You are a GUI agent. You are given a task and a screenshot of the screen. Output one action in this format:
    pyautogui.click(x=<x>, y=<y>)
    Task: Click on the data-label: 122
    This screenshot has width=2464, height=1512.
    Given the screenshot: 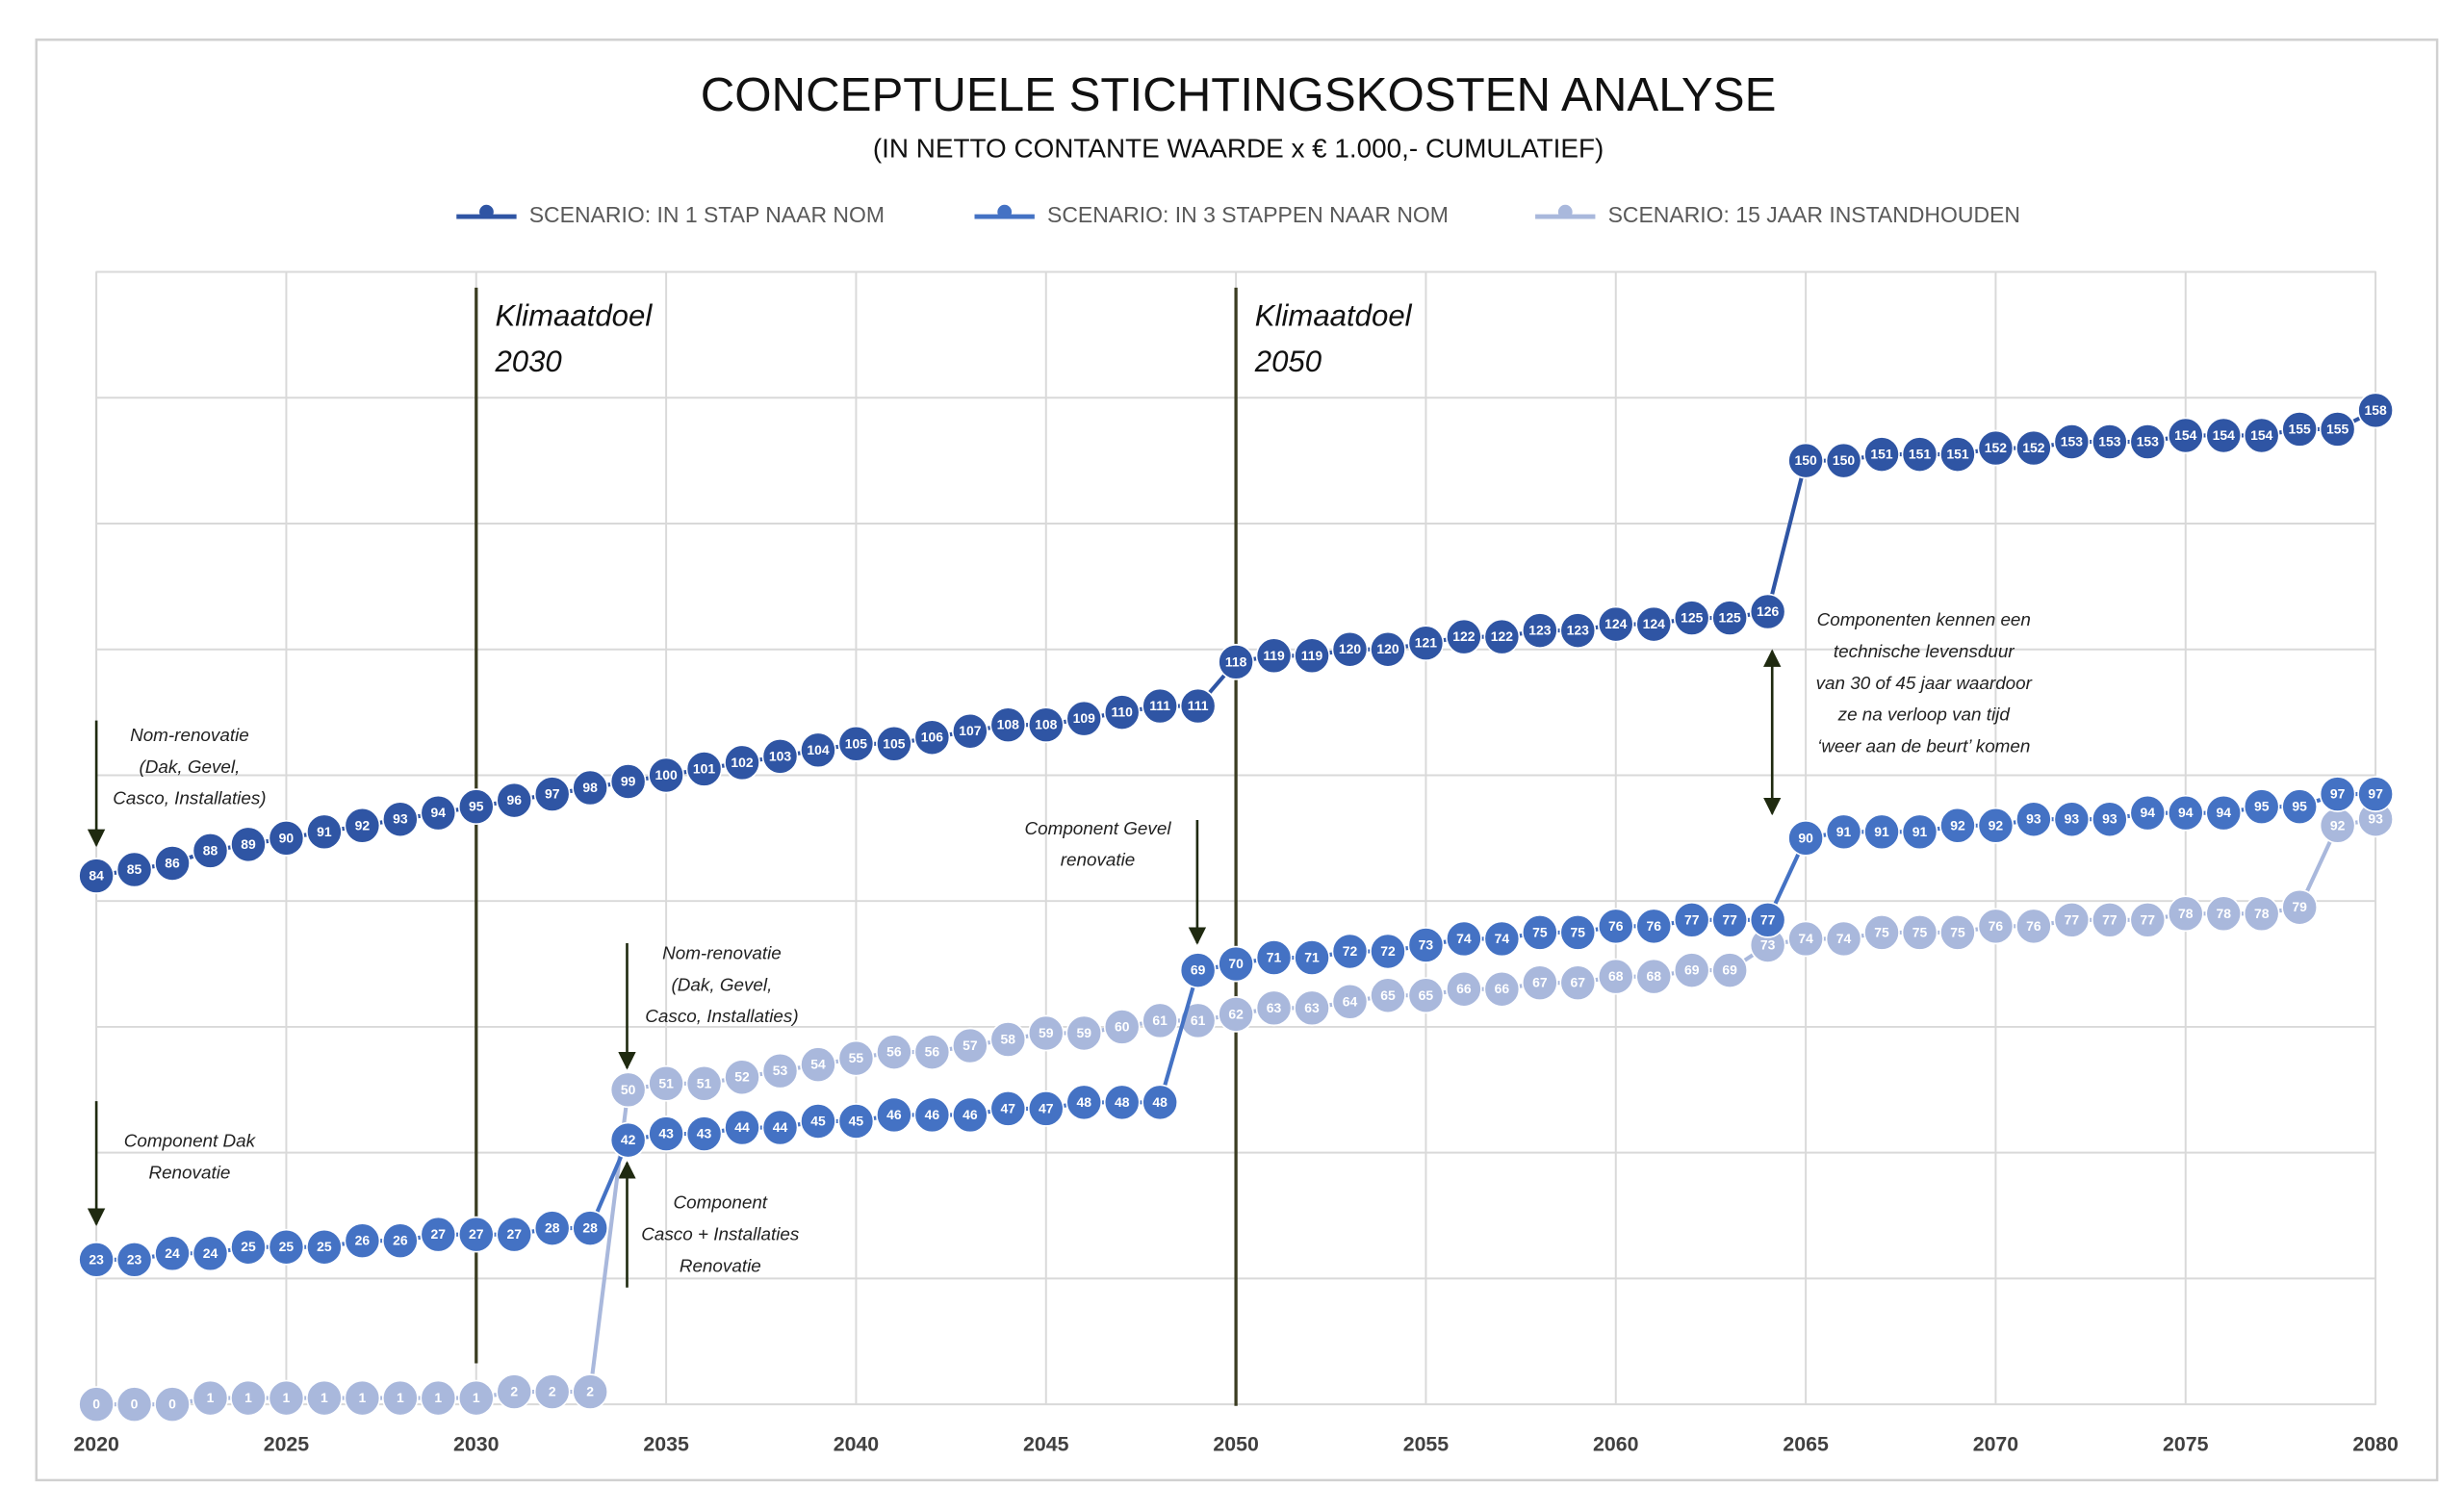 What is the action you would take?
    pyautogui.click(x=1502, y=636)
    